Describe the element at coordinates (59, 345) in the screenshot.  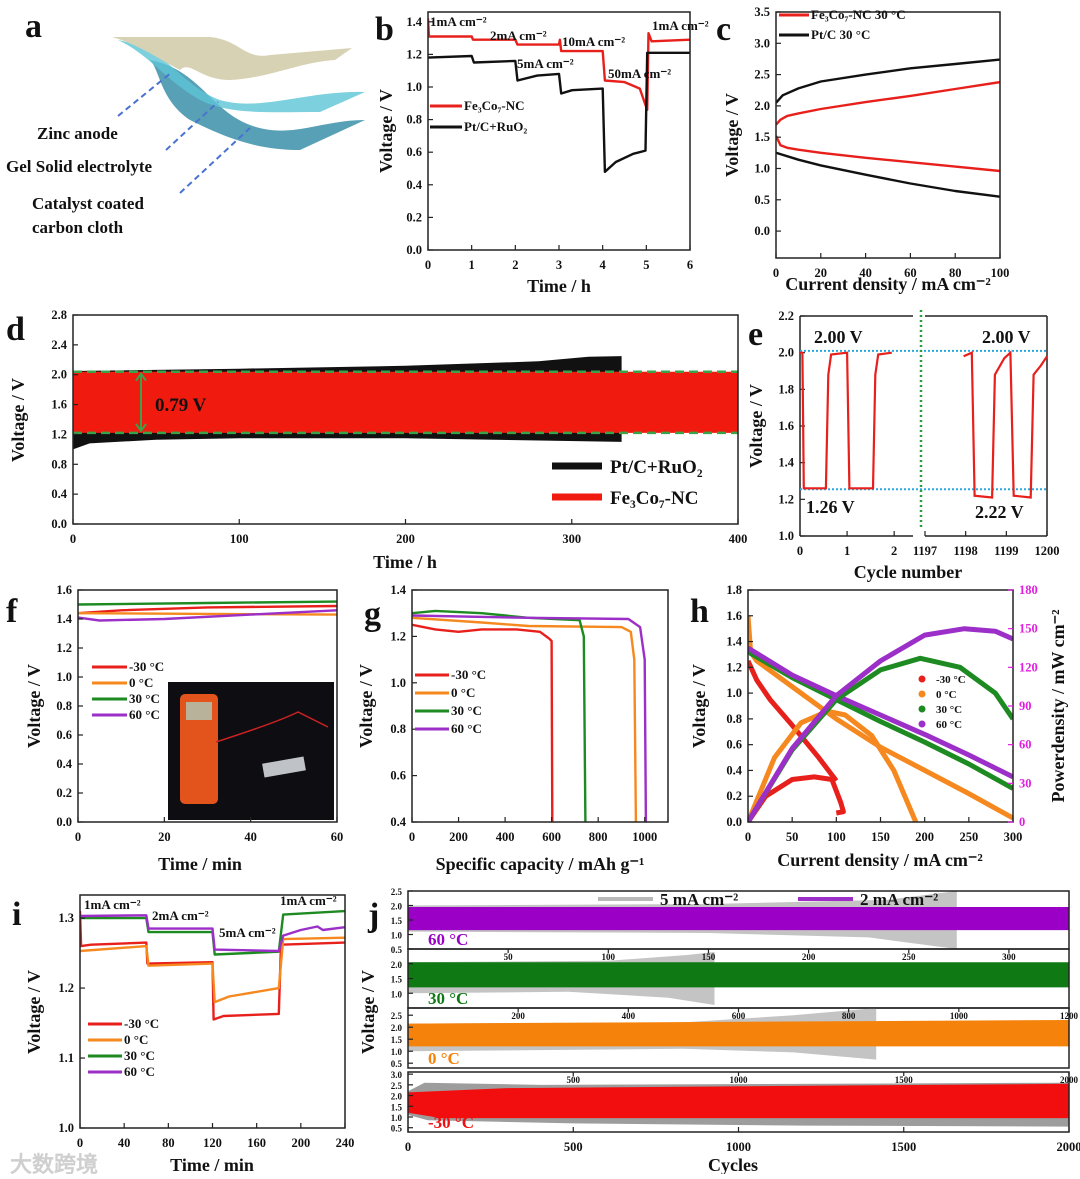
I see `y-tick-label: 2.4` at that location.